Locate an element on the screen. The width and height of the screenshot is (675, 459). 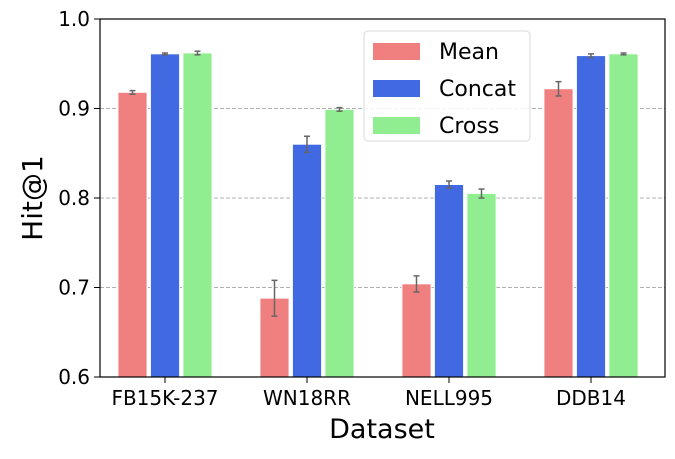
y-axis-label: Hit@1 is located at coordinates (32, 198).